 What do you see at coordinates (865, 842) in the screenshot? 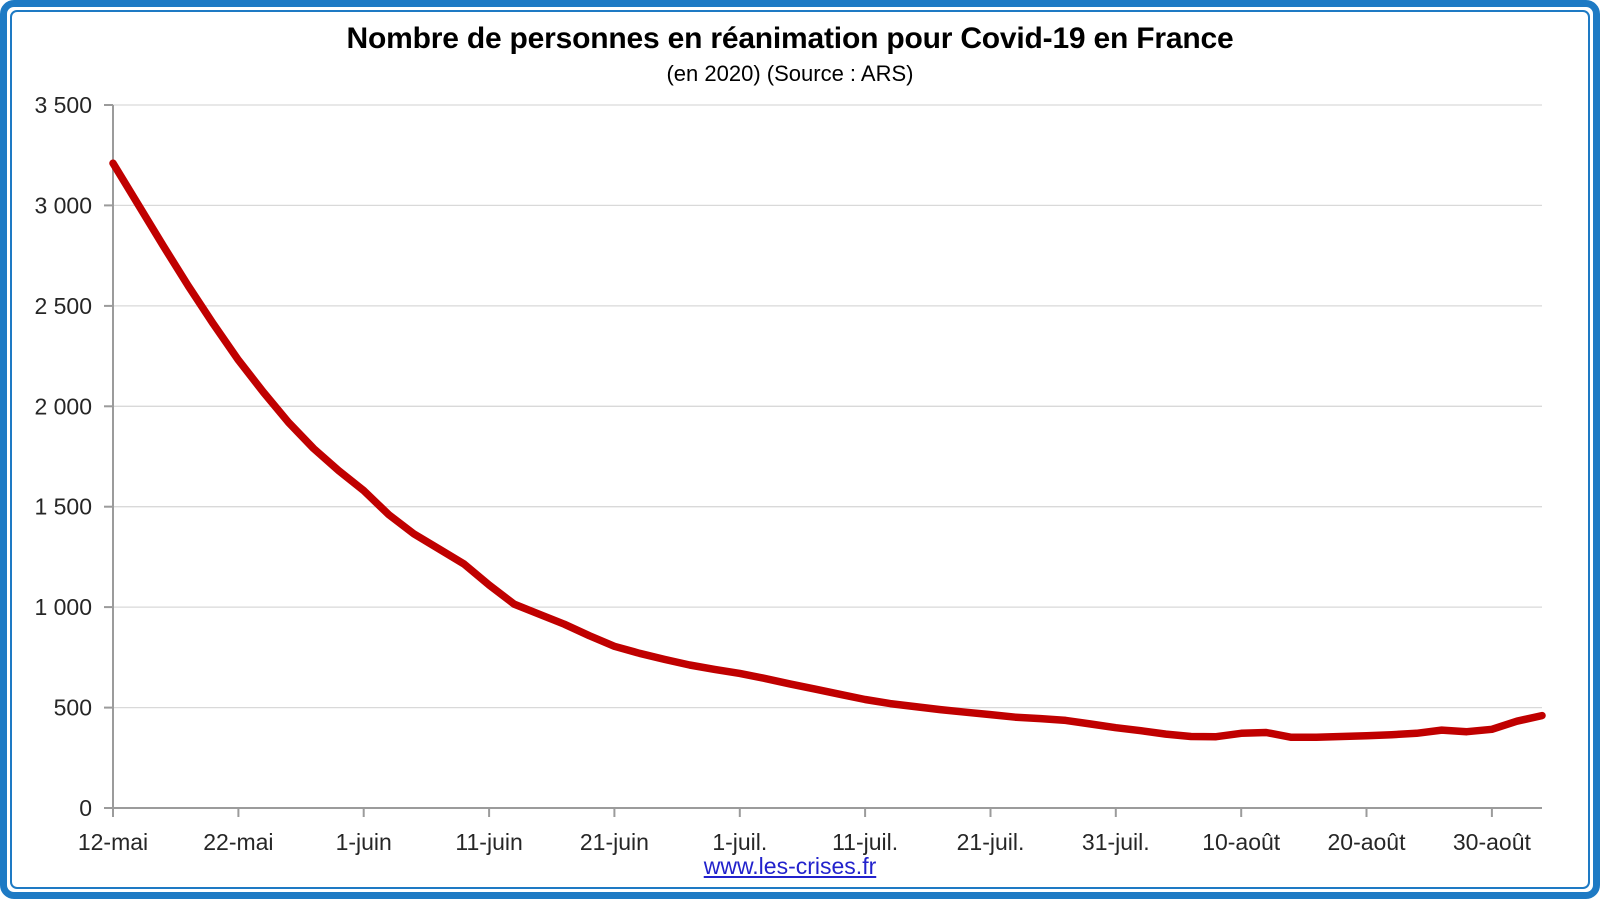
I see `x-tick-label: 11-juil.` at bounding box center [865, 842].